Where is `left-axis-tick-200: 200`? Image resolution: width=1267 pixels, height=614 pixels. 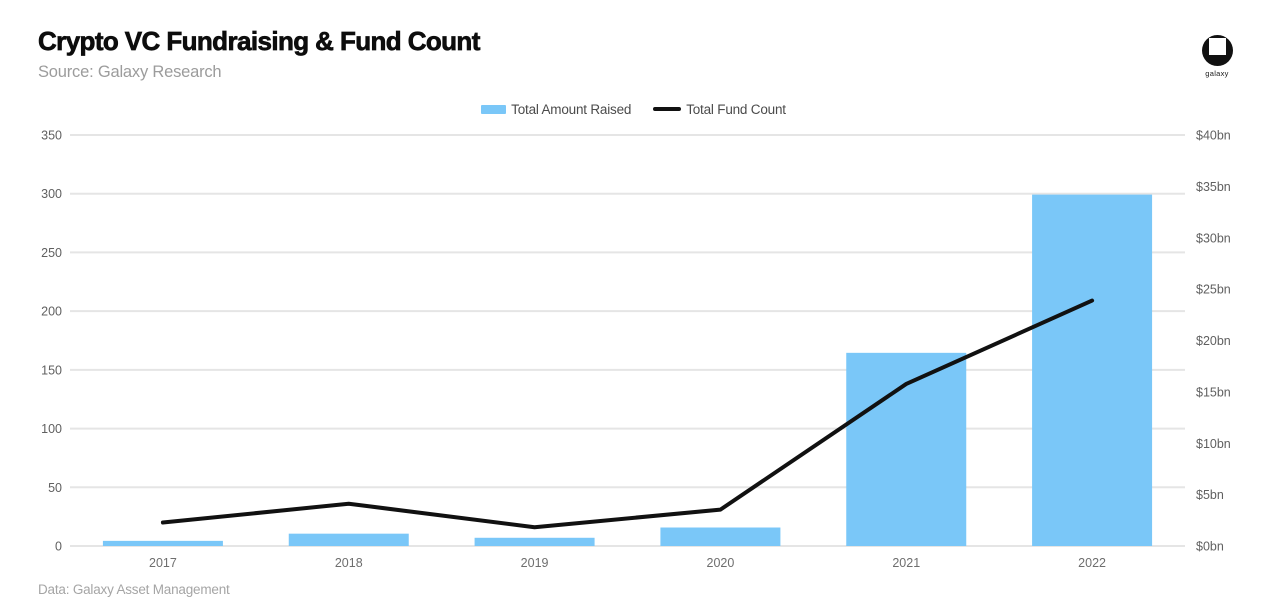
left-axis-tick-200: 200 is located at coordinates (51, 312).